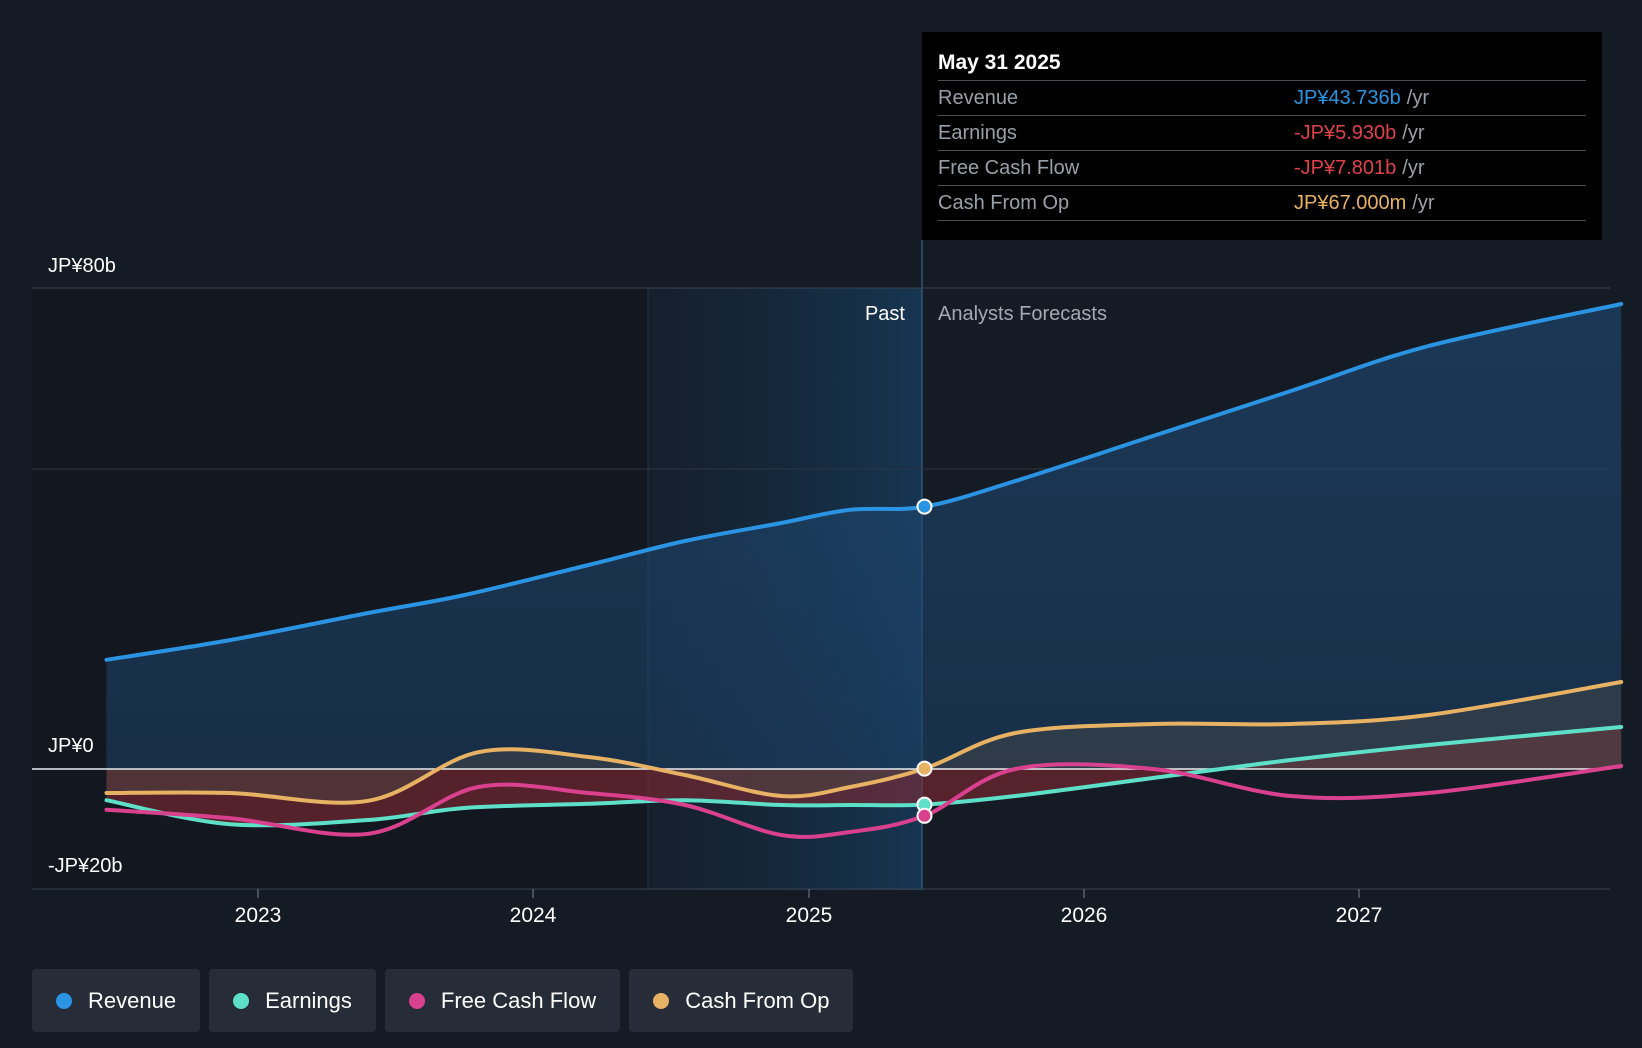  What do you see at coordinates (82, 266) in the screenshot?
I see `y-tick-label: JP¥80b` at bounding box center [82, 266].